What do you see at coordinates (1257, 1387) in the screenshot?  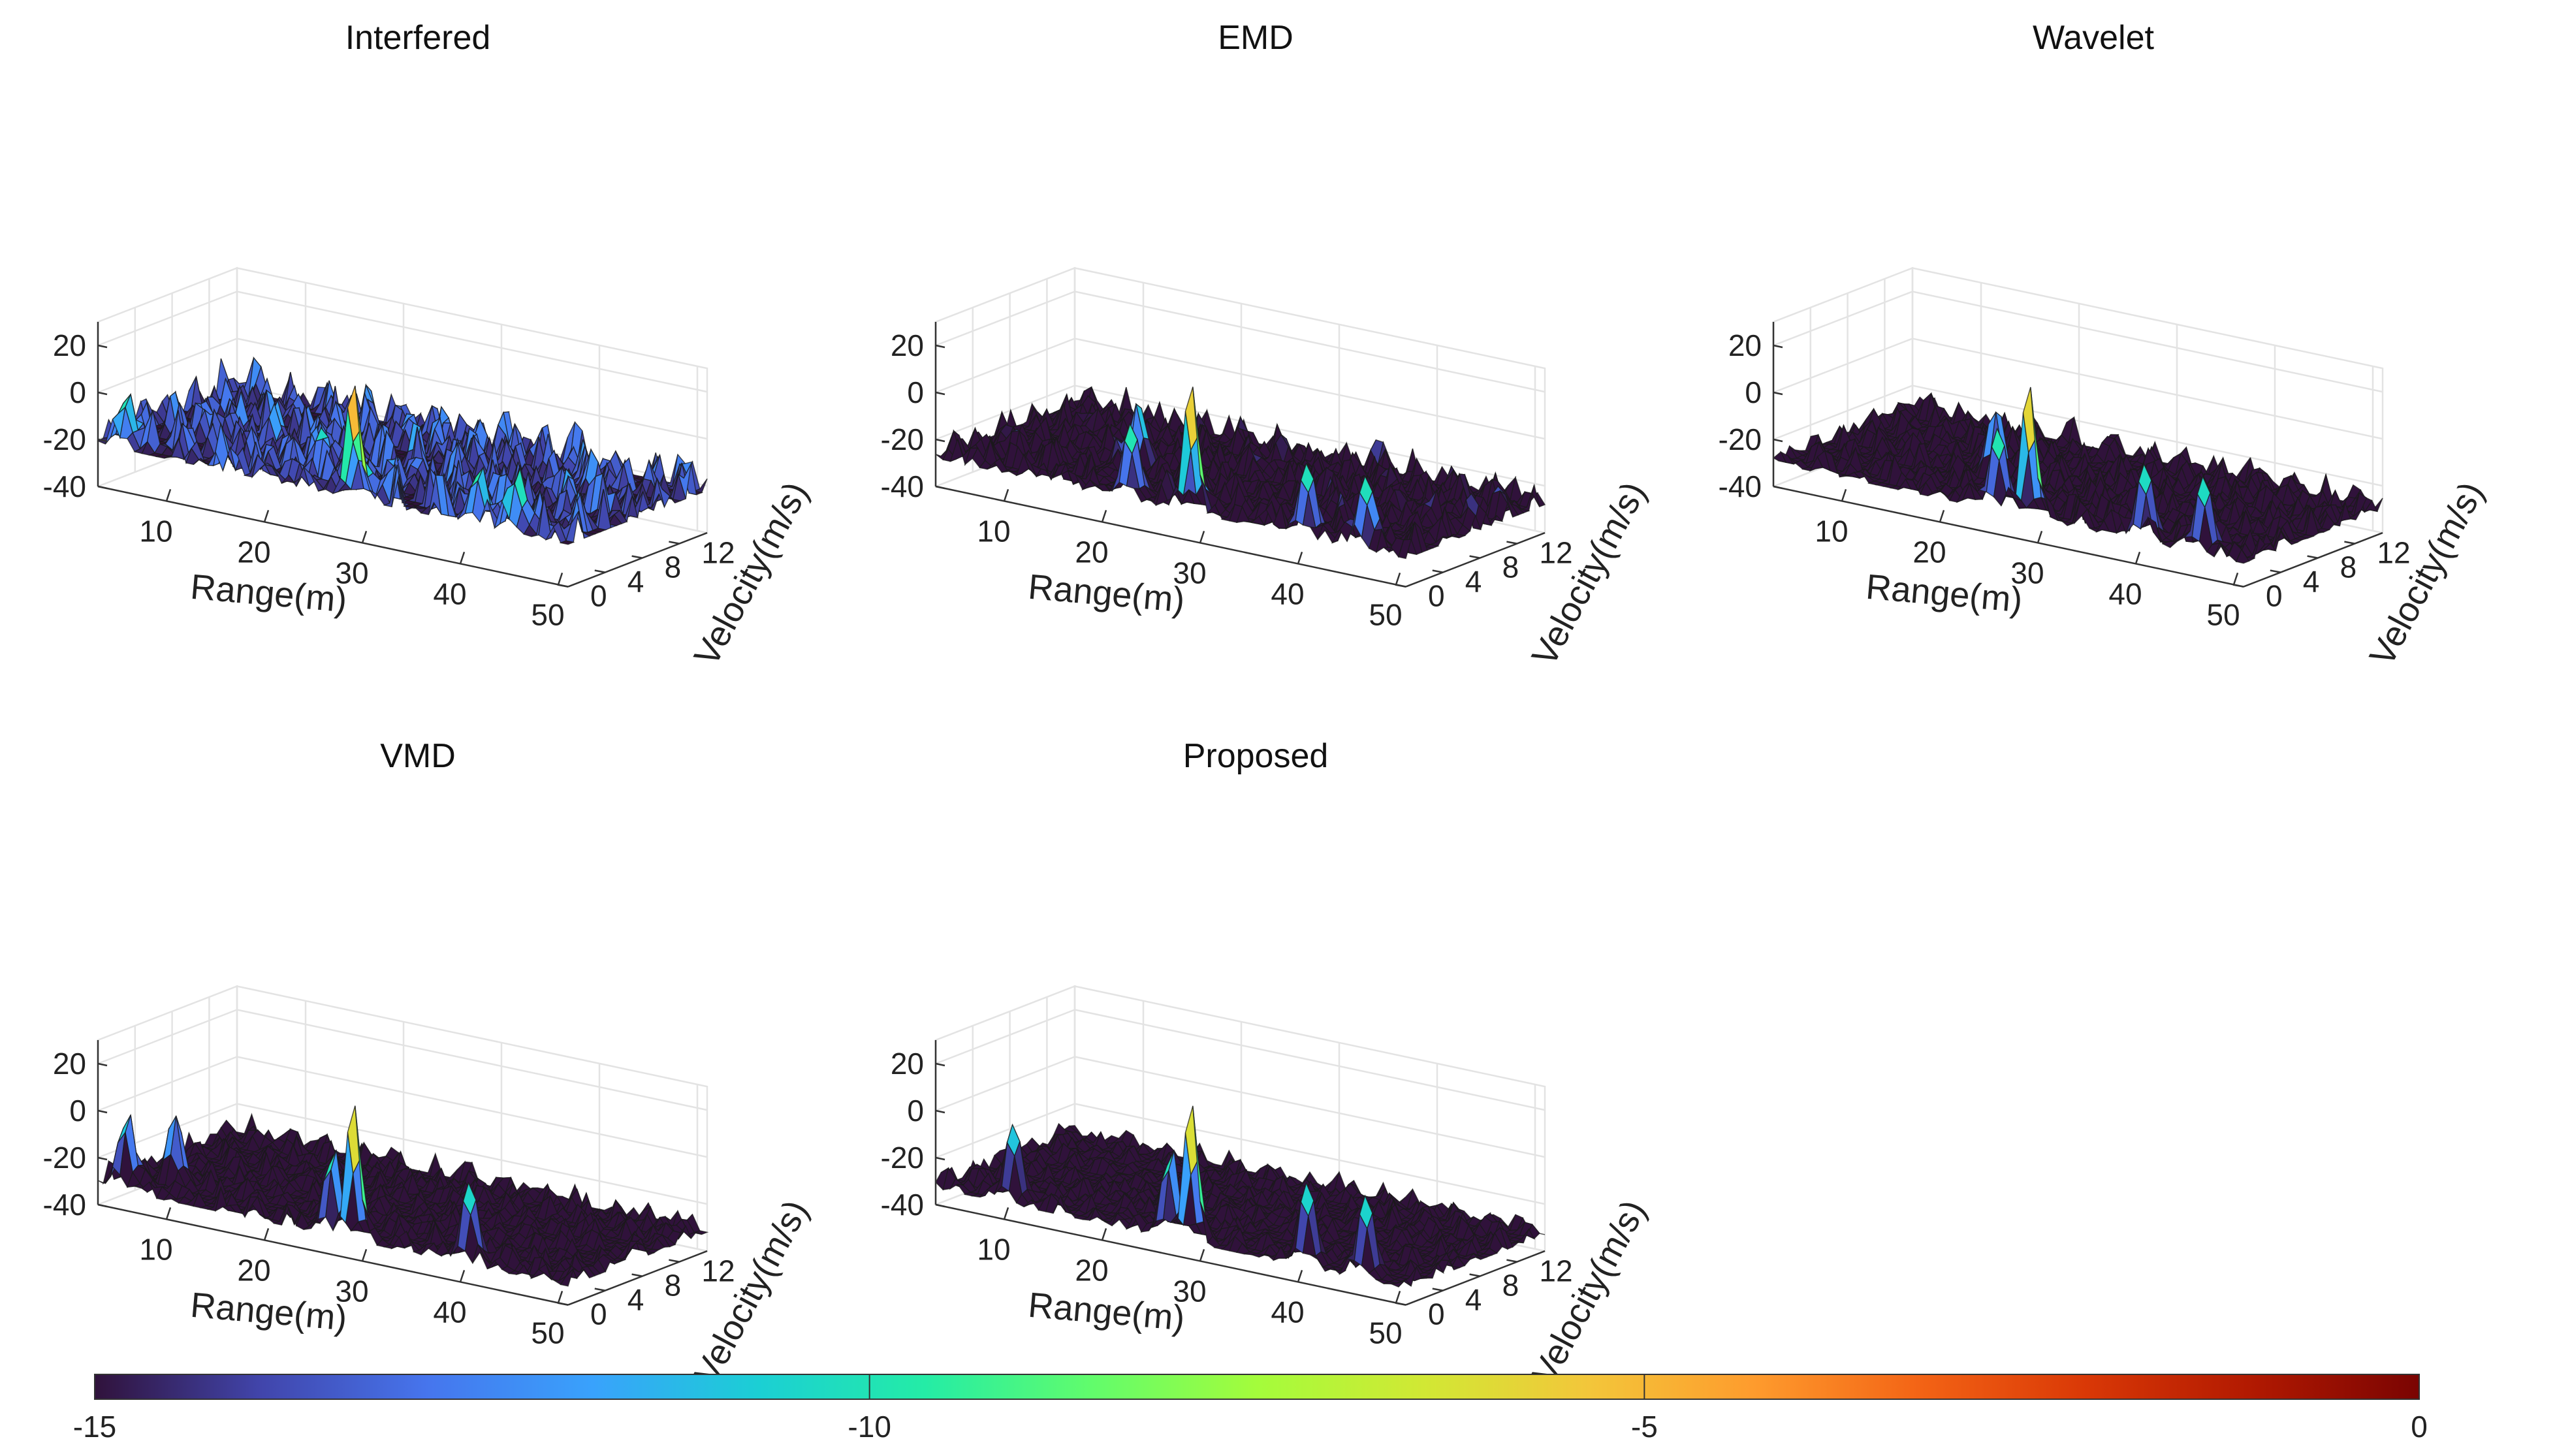 I see `colorbar-gradient` at bounding box center [1257, 1387].